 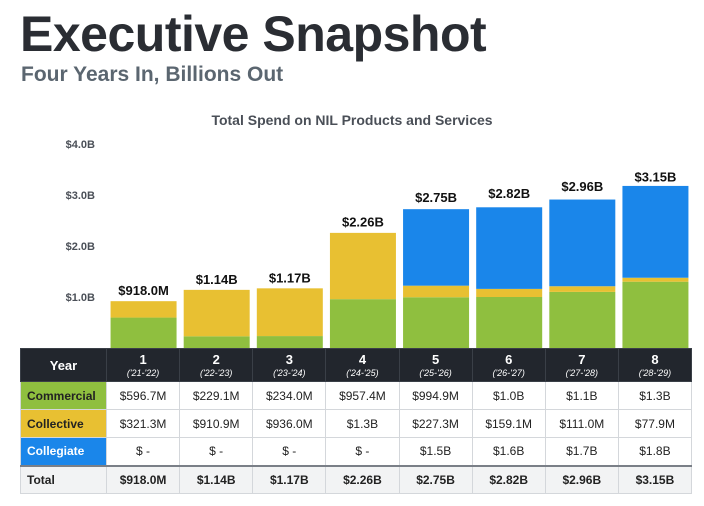 I want to click on table-cell: $159.1M, so click(x=508, y=423).